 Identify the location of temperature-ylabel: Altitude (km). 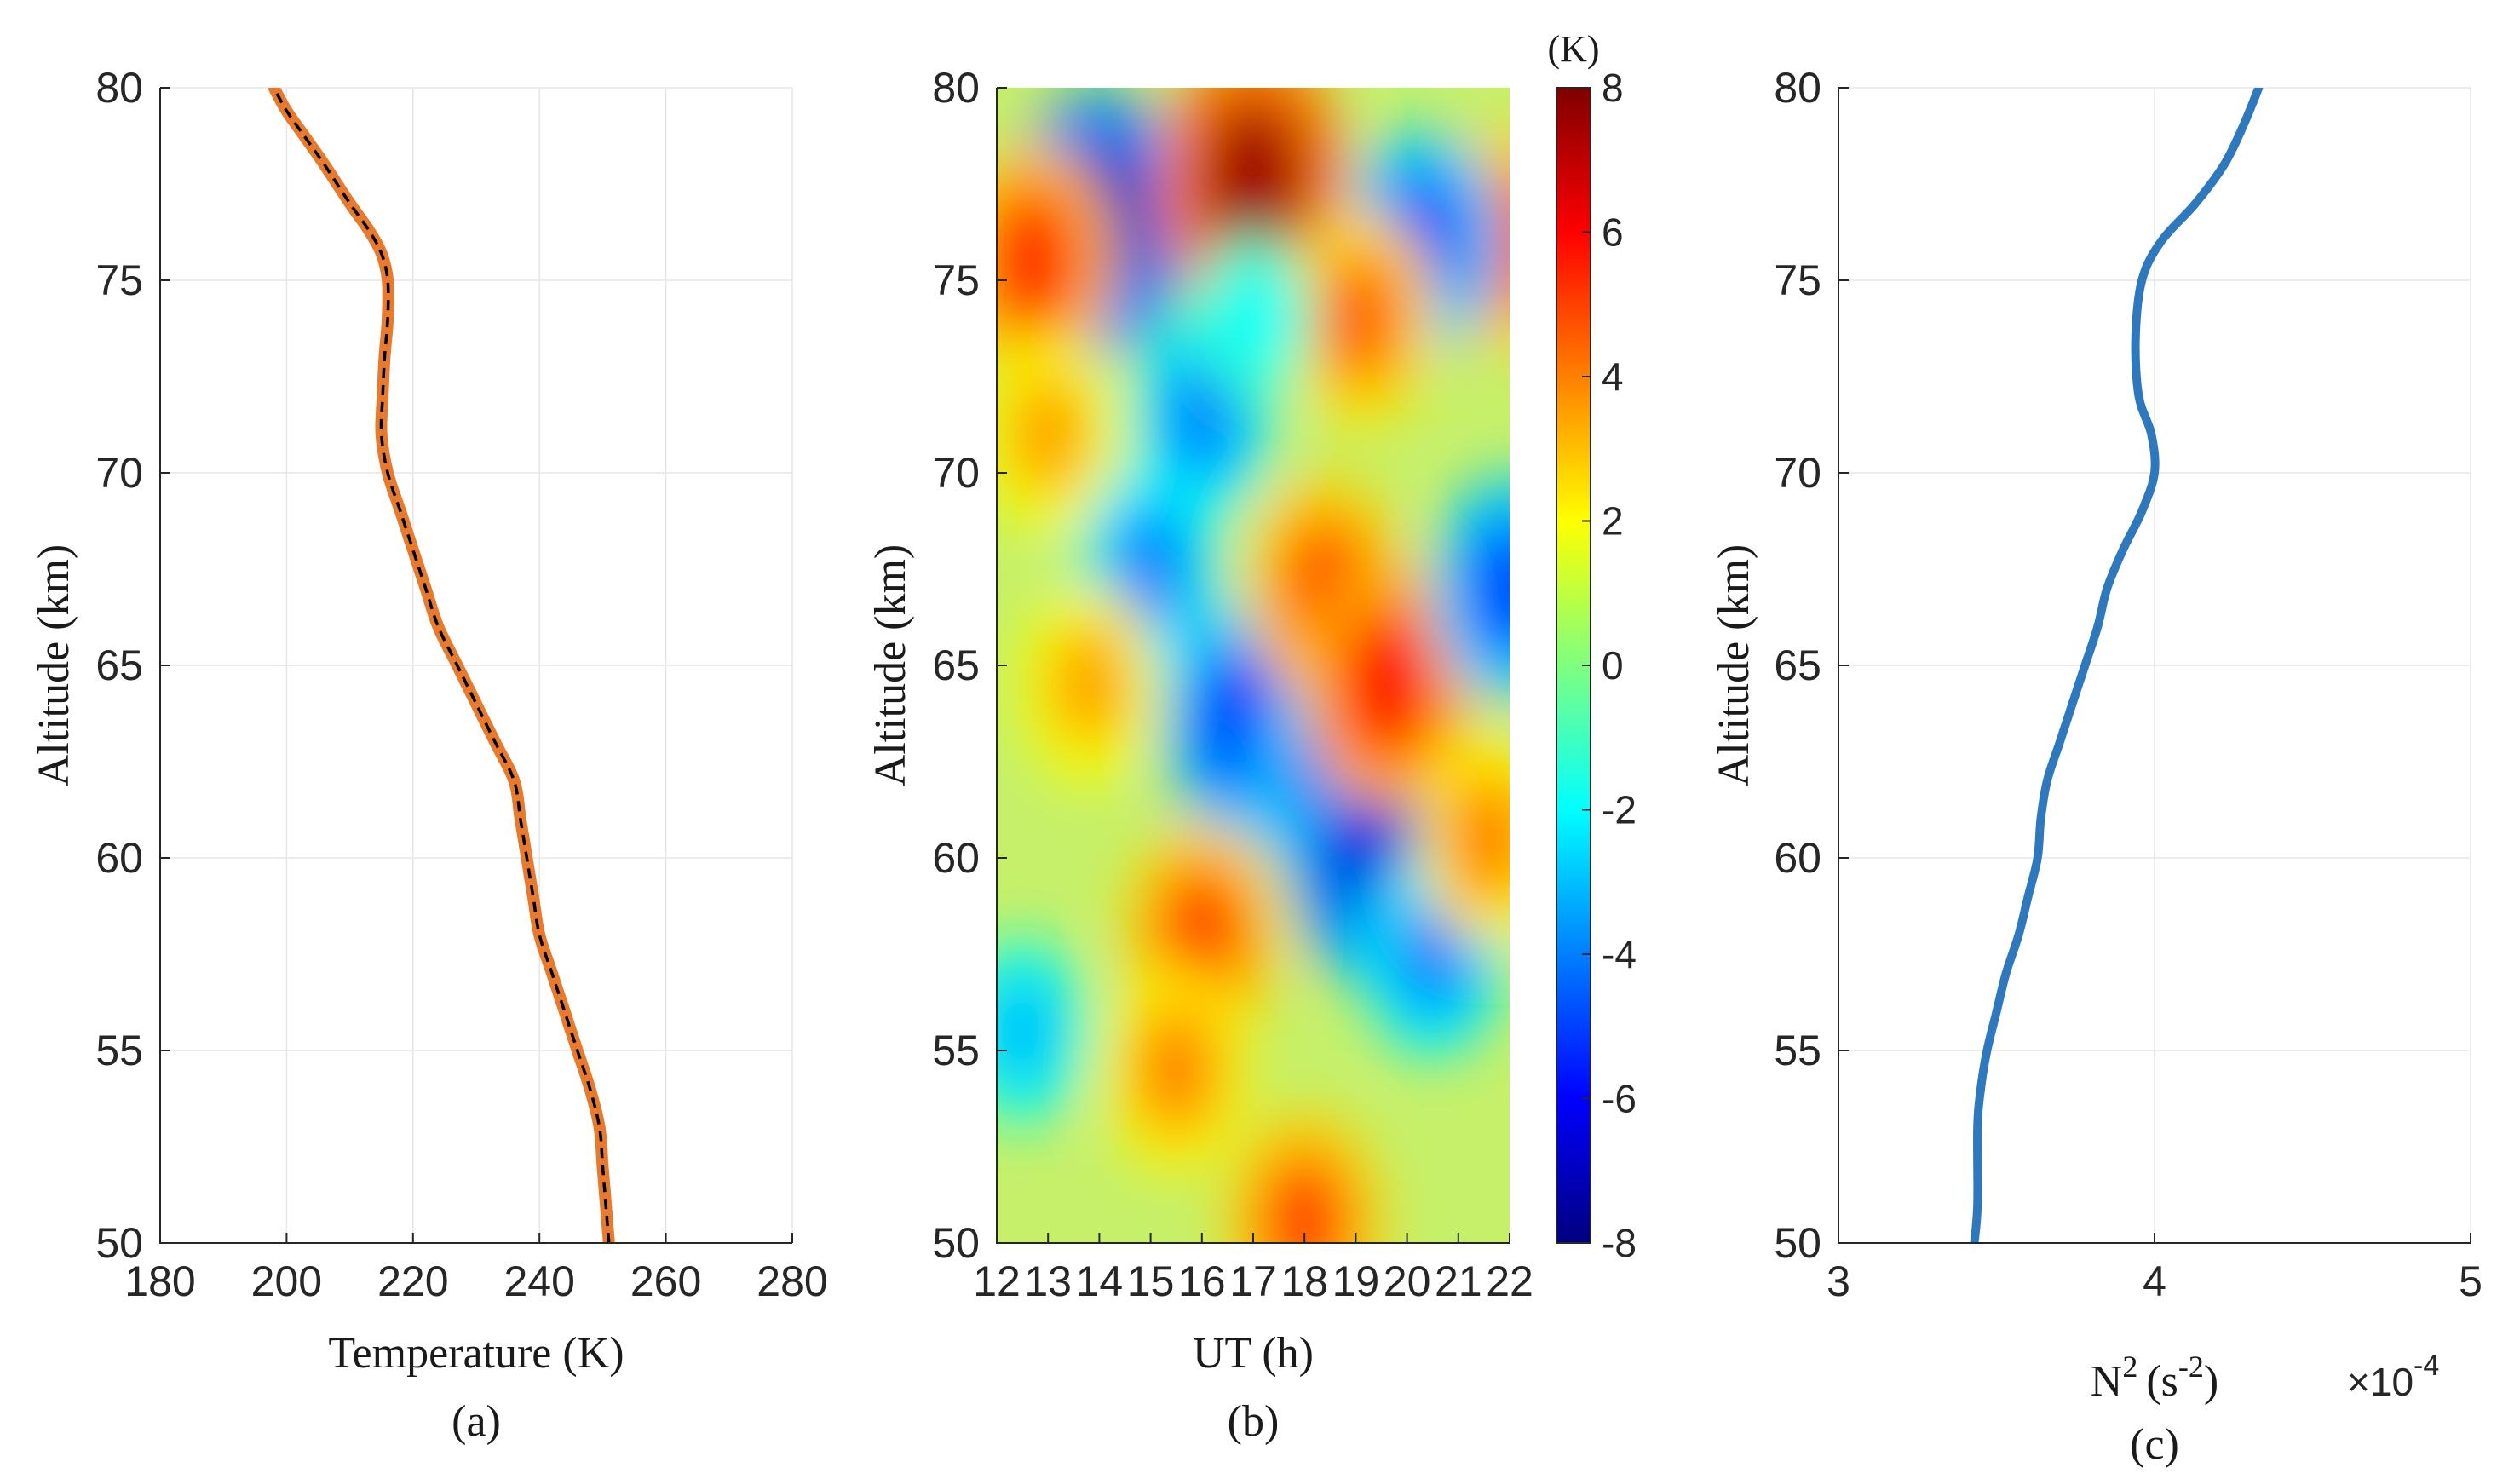
(54, 665).